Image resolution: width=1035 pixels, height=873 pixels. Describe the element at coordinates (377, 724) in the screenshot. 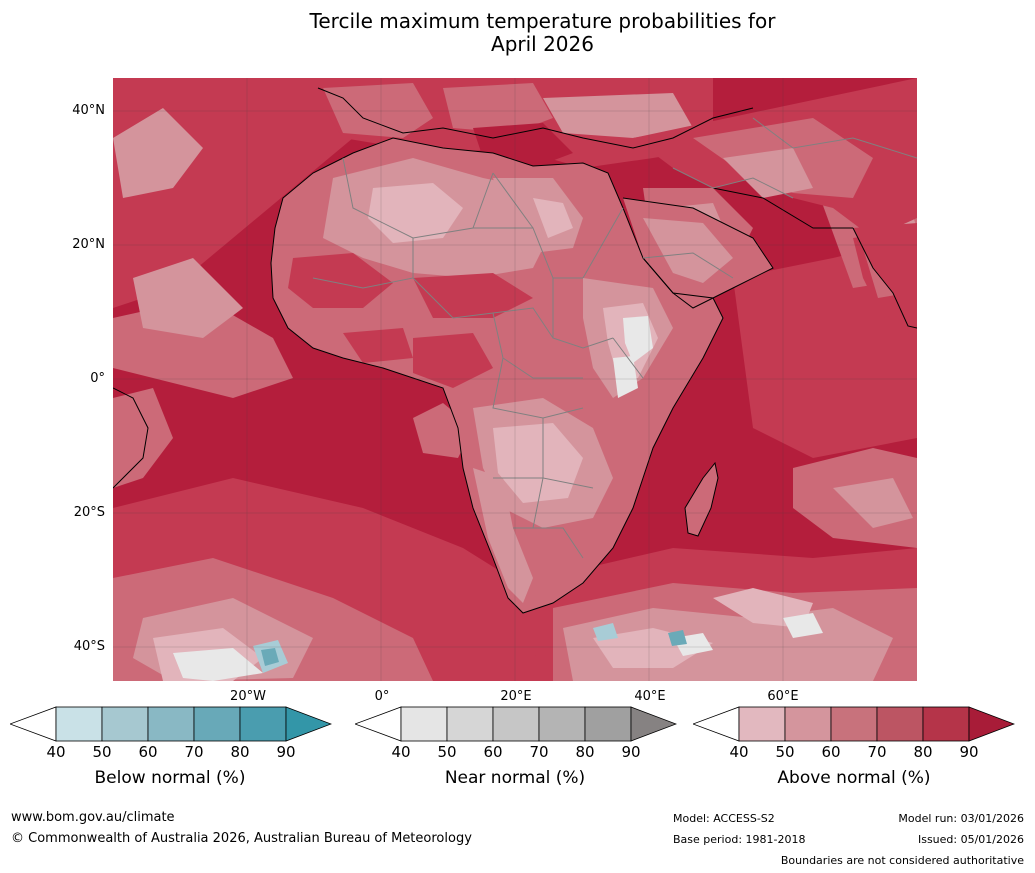

I see `near-swatch-low` at that location.